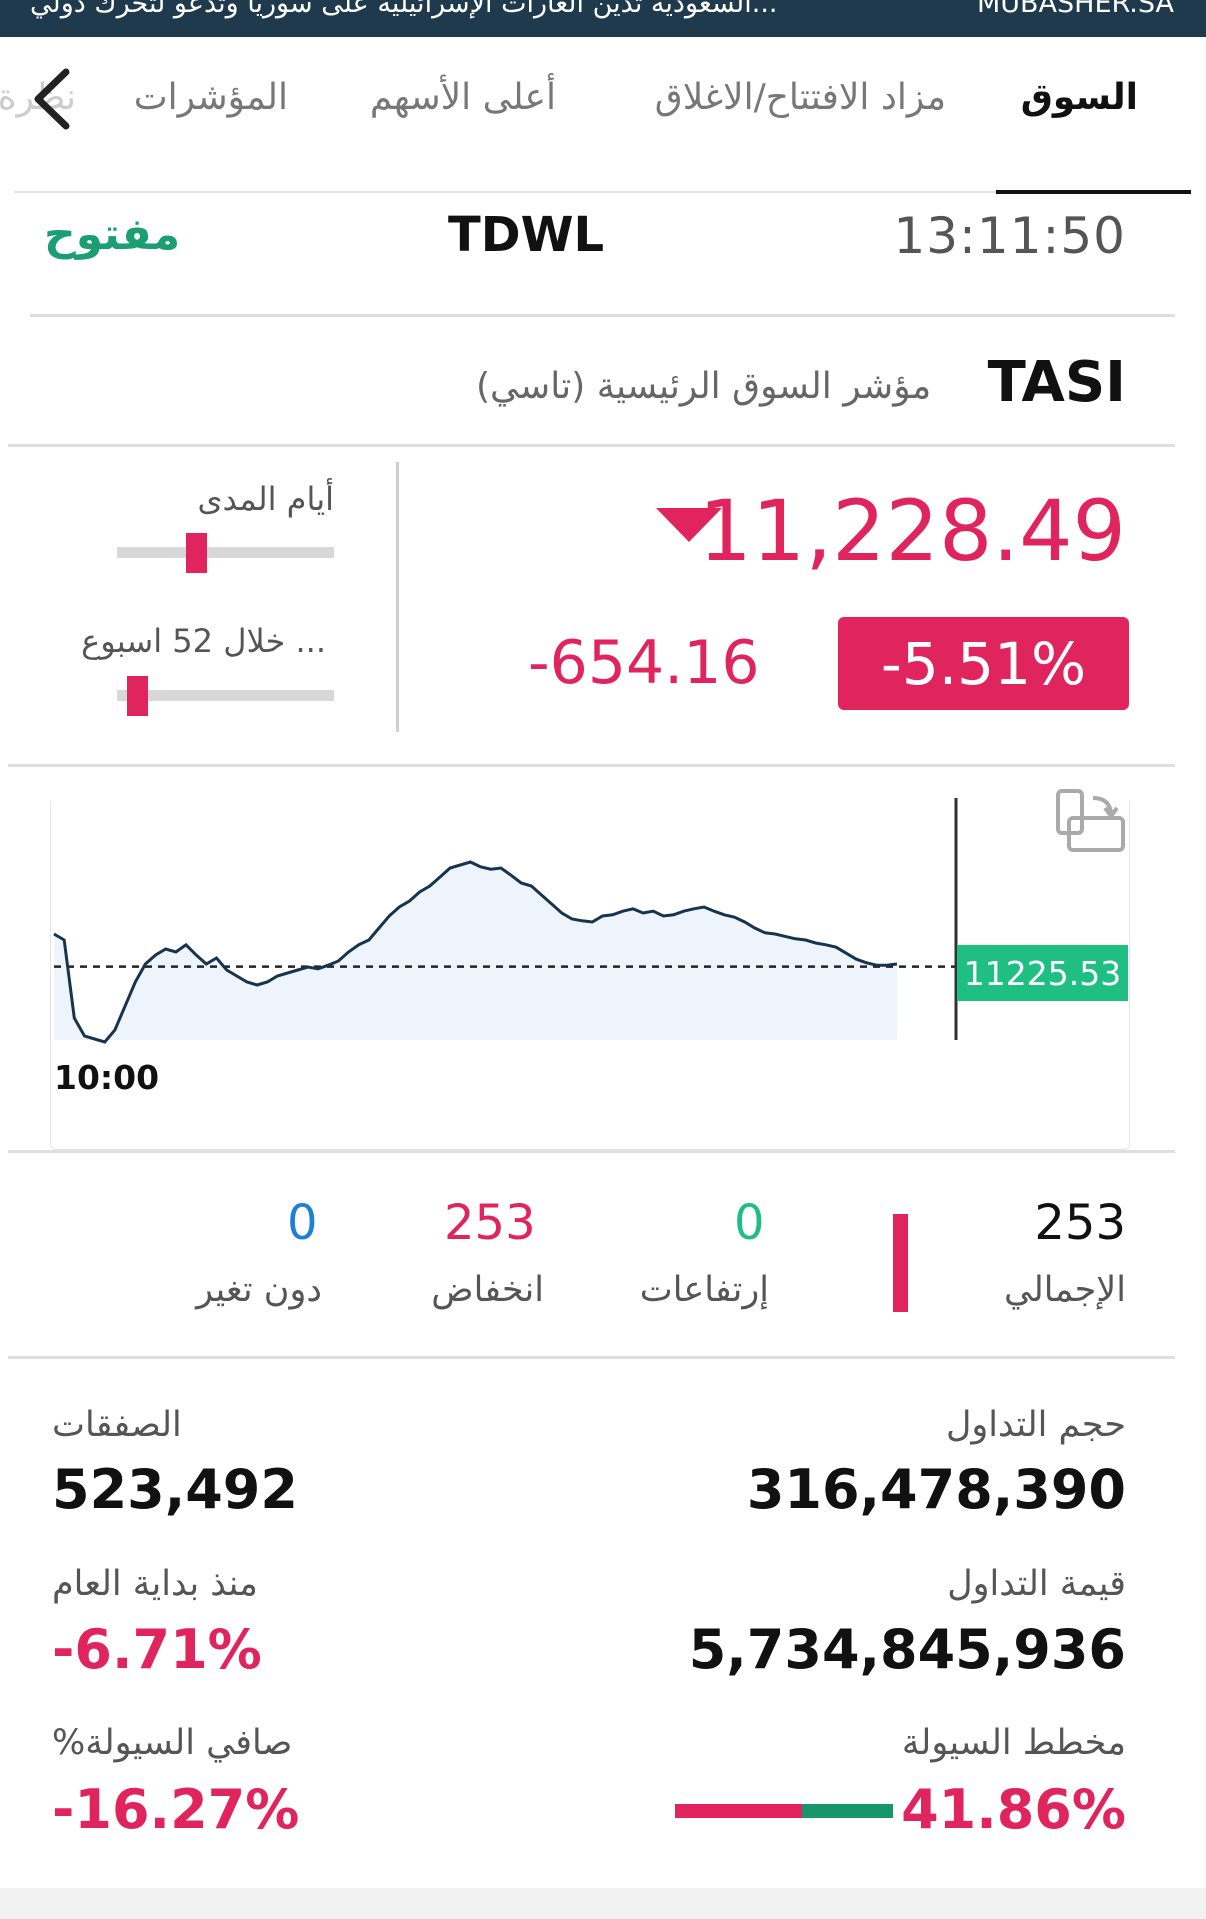 The height and width of the screenshot is (1919, 1206). I want to click on chart-start-time: 10:00, so click(107, 1077).